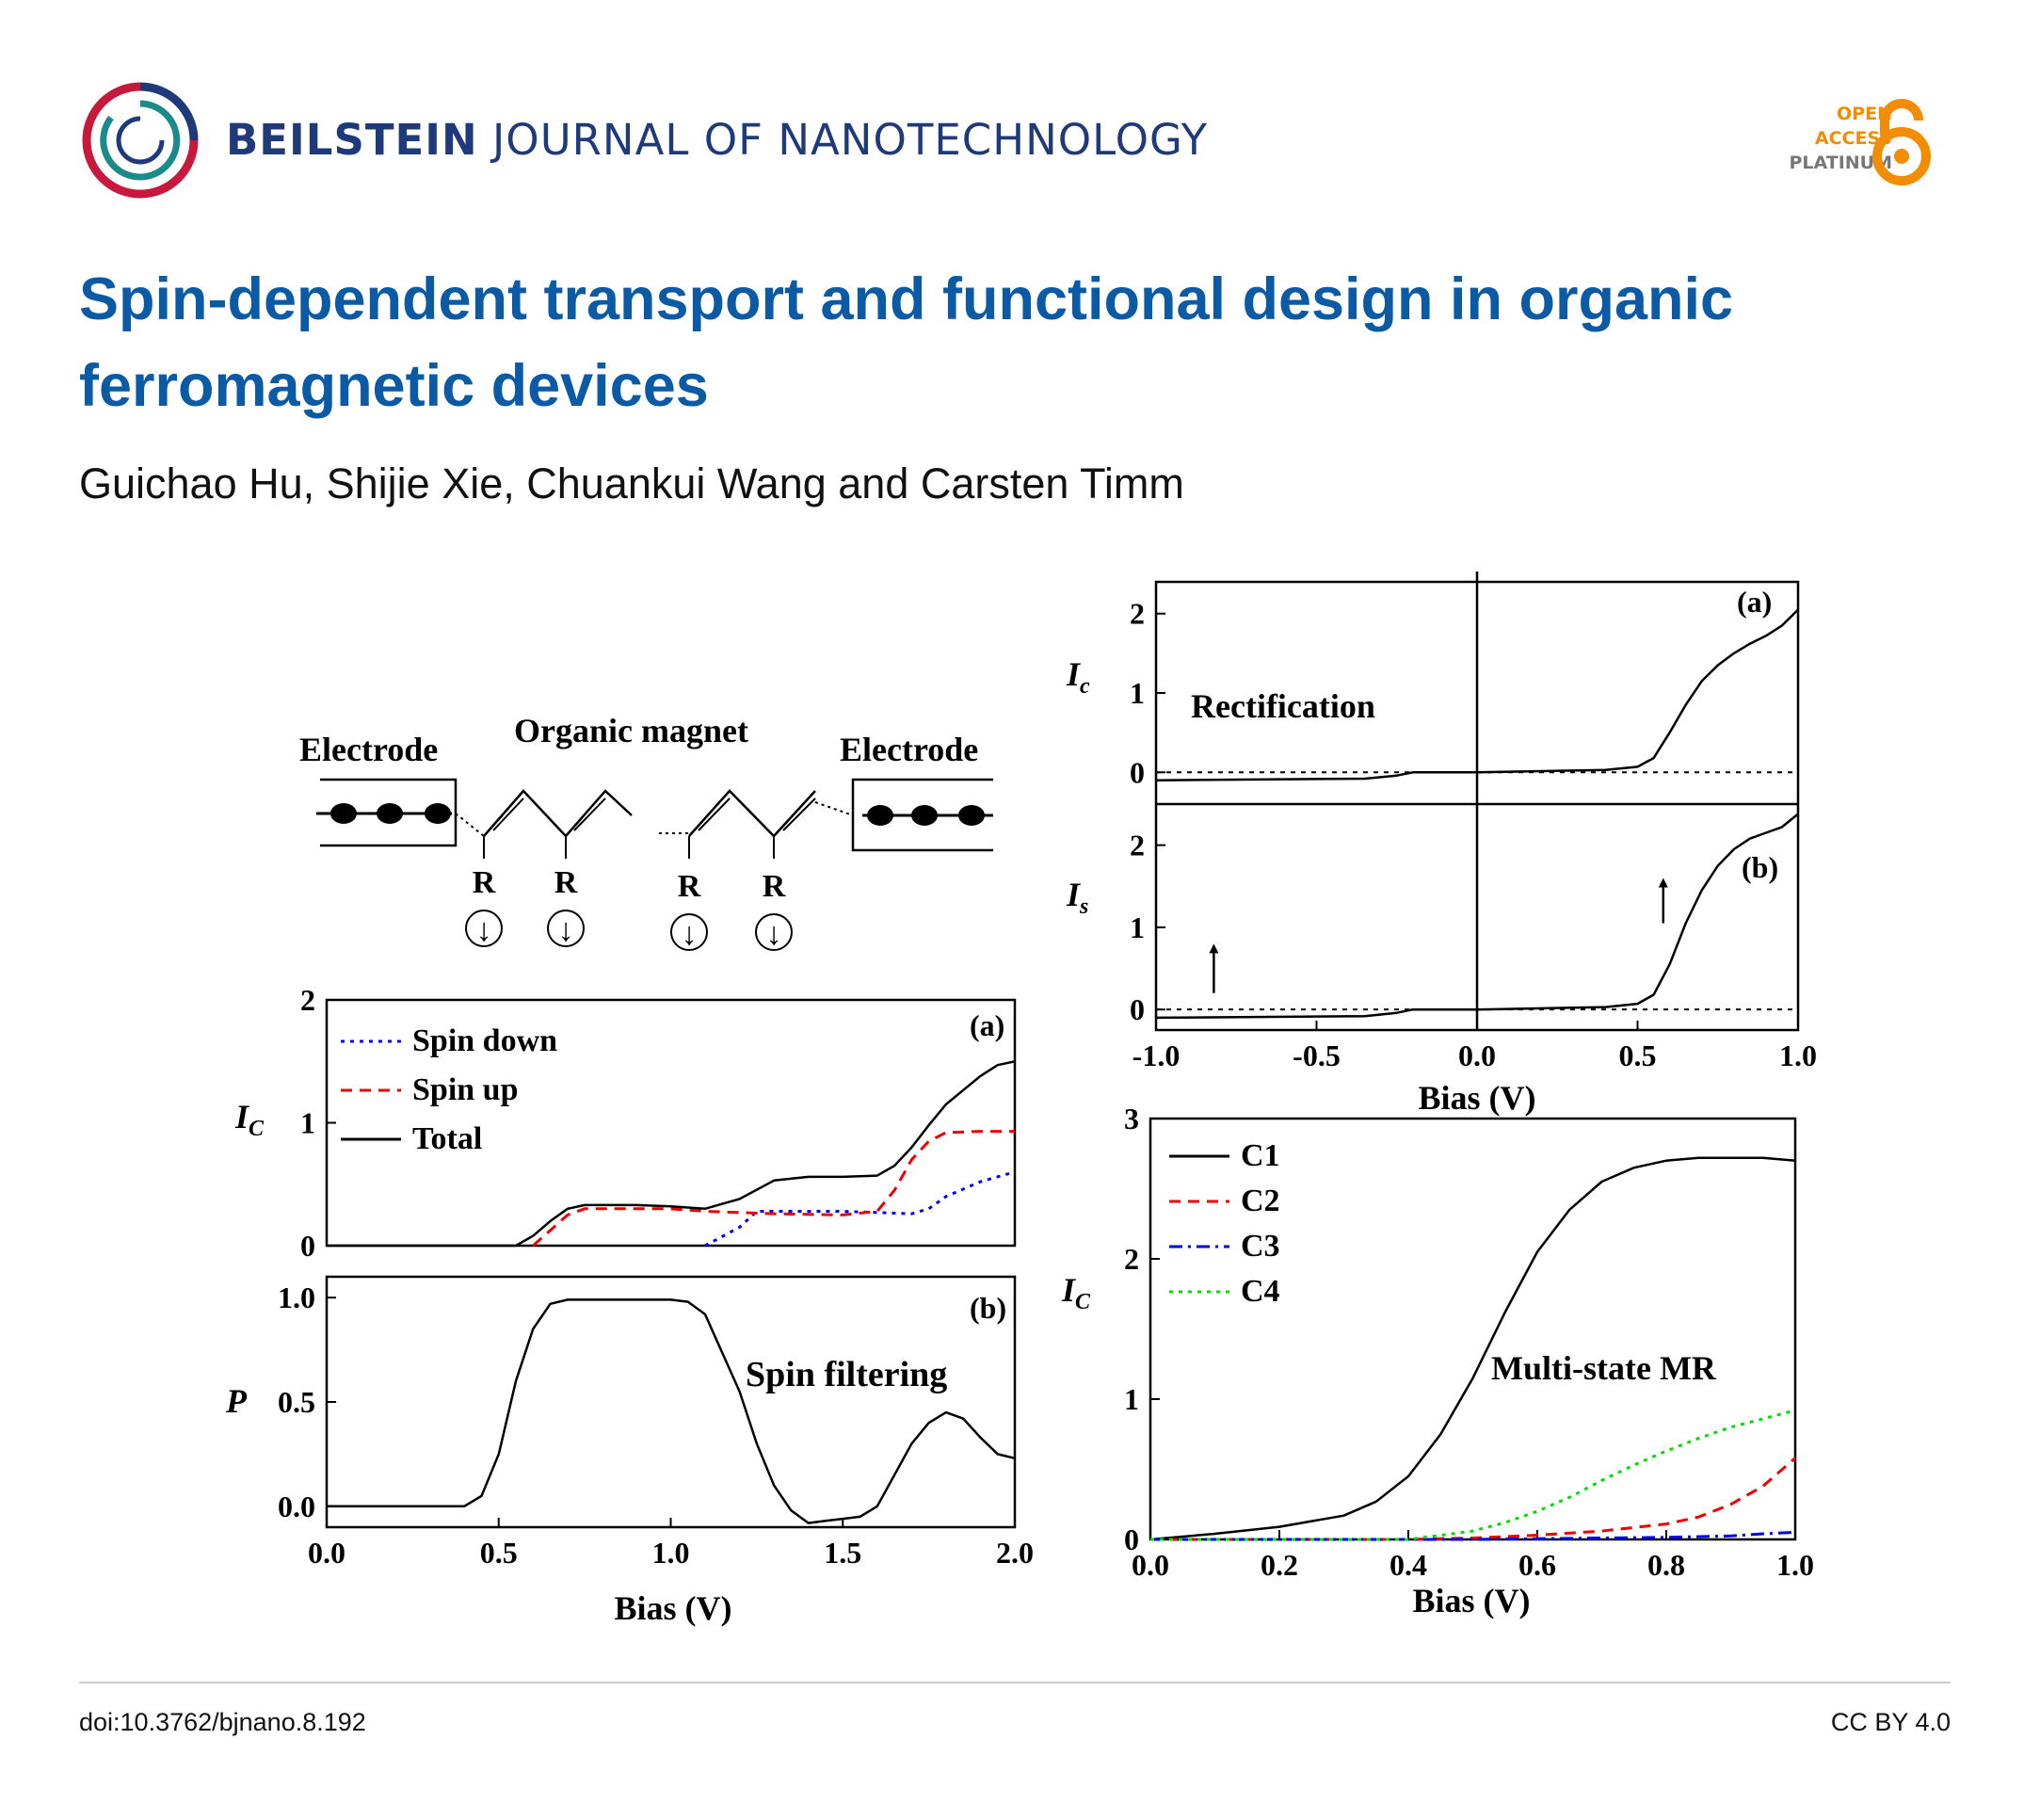  Describe the element at coordinates (1131, 1118) in the screenshot. I see `y-tick-label: 3` at that location.